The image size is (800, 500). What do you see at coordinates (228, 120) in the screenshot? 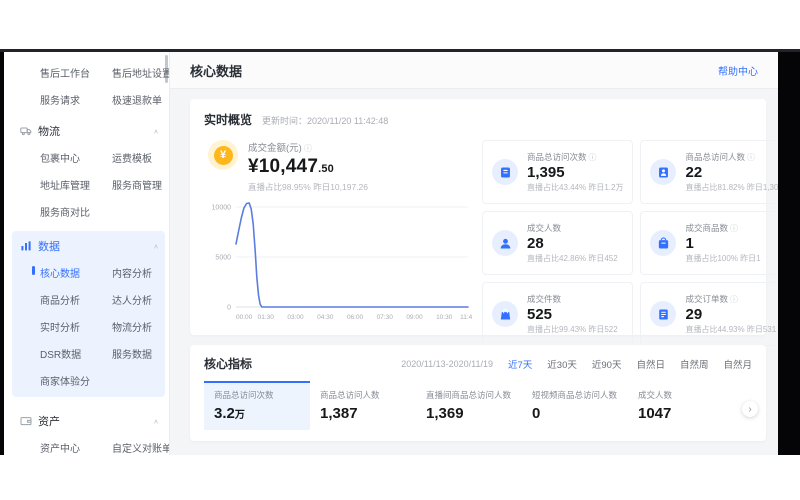
I see `overview-title: 实时概览` at bounding box center [228, 120].